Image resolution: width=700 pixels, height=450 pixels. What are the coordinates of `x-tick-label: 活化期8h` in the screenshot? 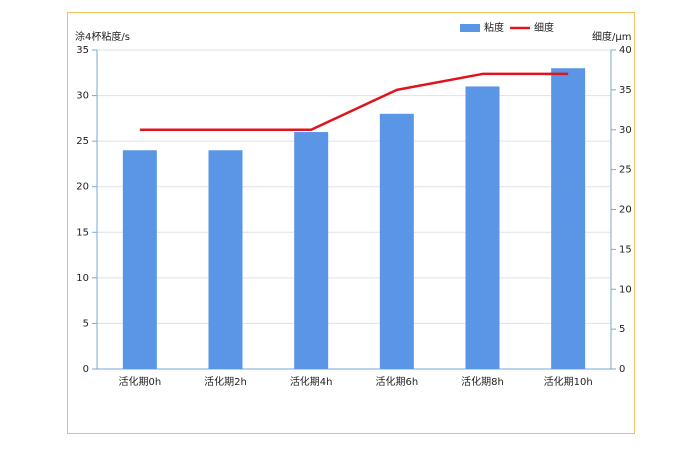 It's located at (482, 381).